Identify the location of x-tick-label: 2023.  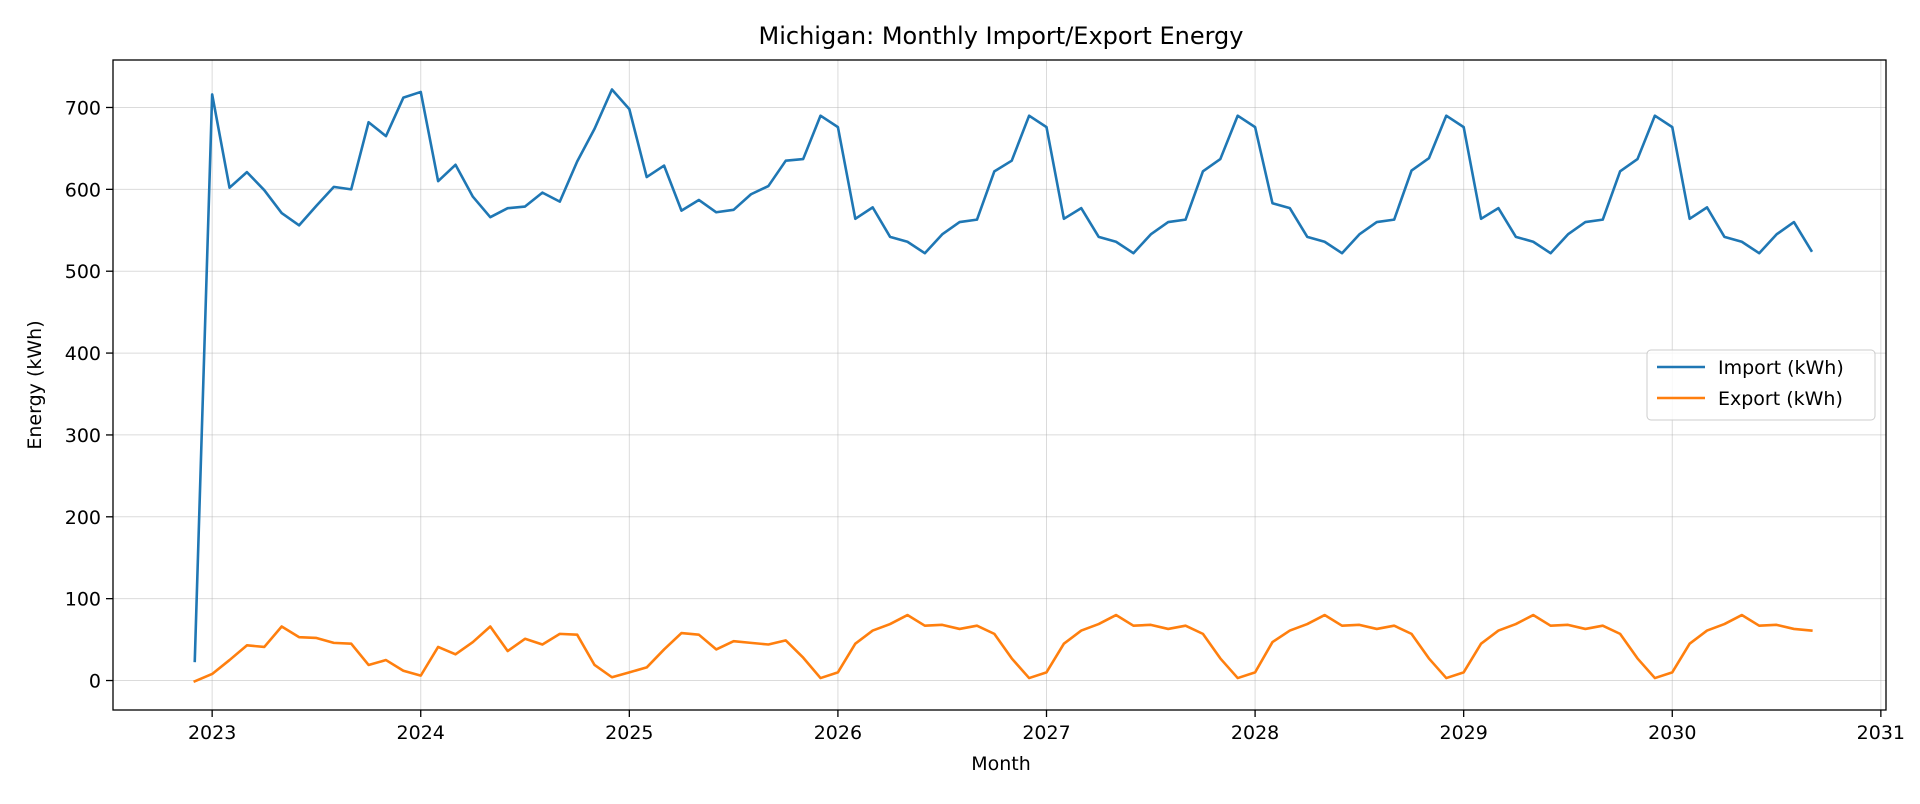
(212, 733).